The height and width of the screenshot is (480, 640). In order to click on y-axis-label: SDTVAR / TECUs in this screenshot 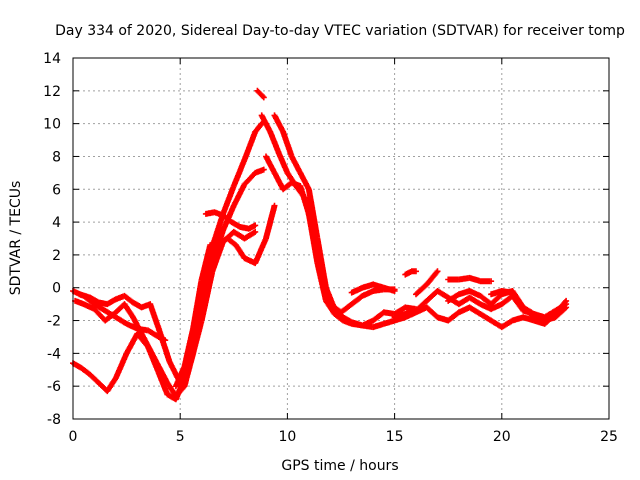, I will do `click(16, 238)`.